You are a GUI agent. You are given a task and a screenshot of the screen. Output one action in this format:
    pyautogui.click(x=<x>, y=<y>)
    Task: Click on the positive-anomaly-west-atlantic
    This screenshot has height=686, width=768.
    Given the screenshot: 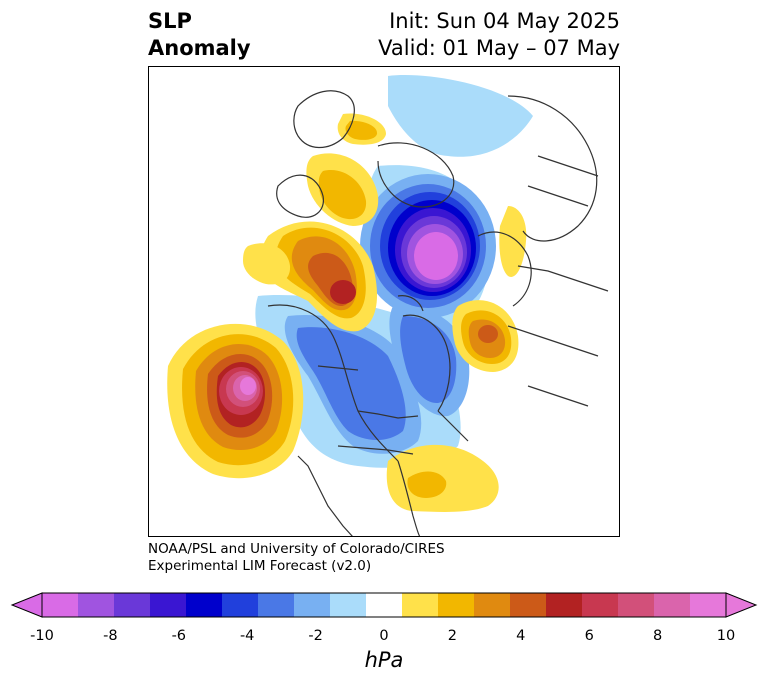 What is the action you would take?
    pyautogui.click(x=442, y=478)
    